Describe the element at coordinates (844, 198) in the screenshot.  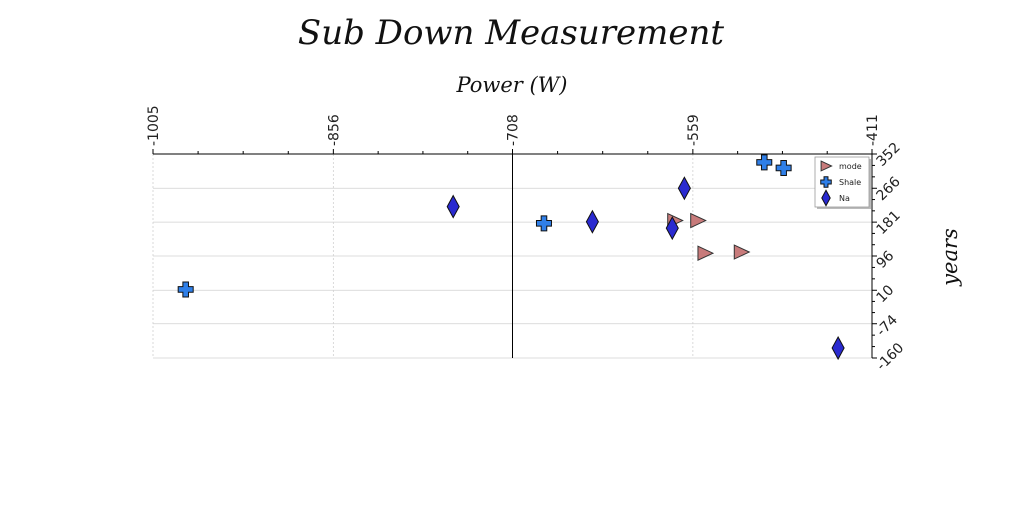
I see `legend-label-na: Na` at that location.